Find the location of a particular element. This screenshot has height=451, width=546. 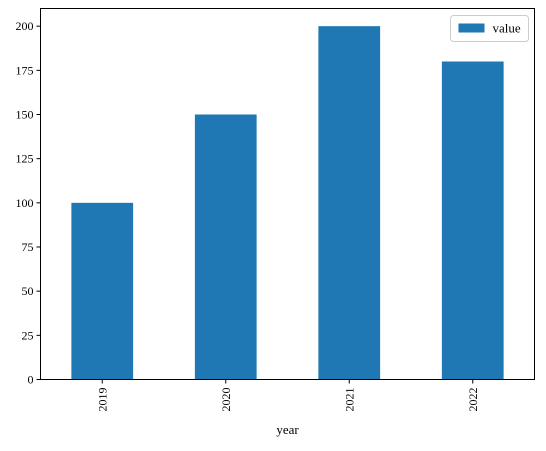

y-tick-label: 75 is located at coordinates (28, 247).